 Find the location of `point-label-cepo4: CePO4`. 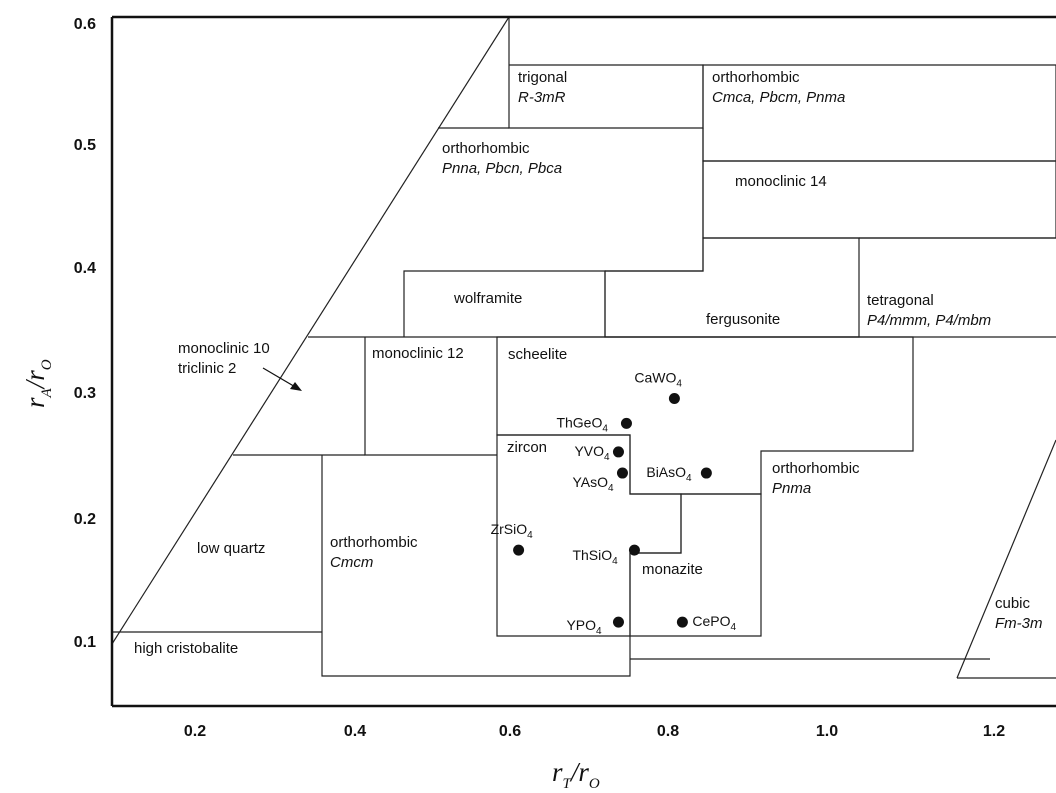

point-label-cepo4: CePO4 is located at coordinates (714, 623).